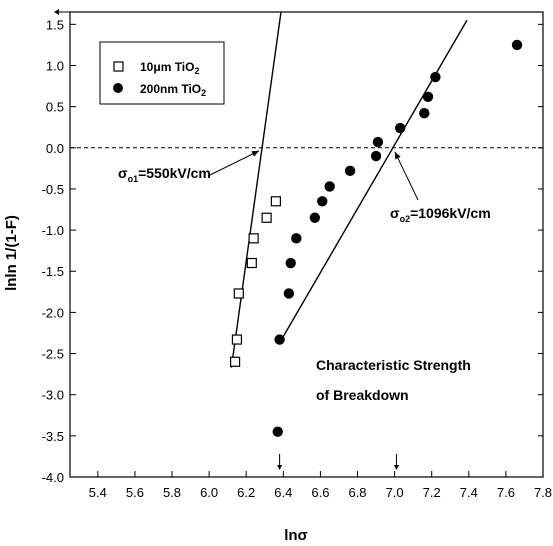 This screenshot has height=546, width=553. What do you see at coordinates (118, 66) in the screenshot?
I see `legend-open-square-icon` at bounding box center [118, 66].